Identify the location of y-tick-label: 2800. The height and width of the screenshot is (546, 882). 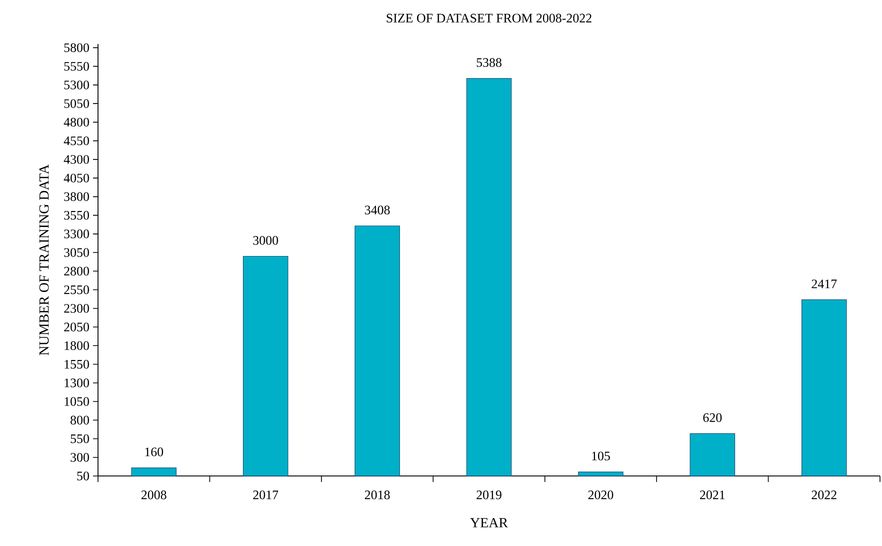
(76, 271).